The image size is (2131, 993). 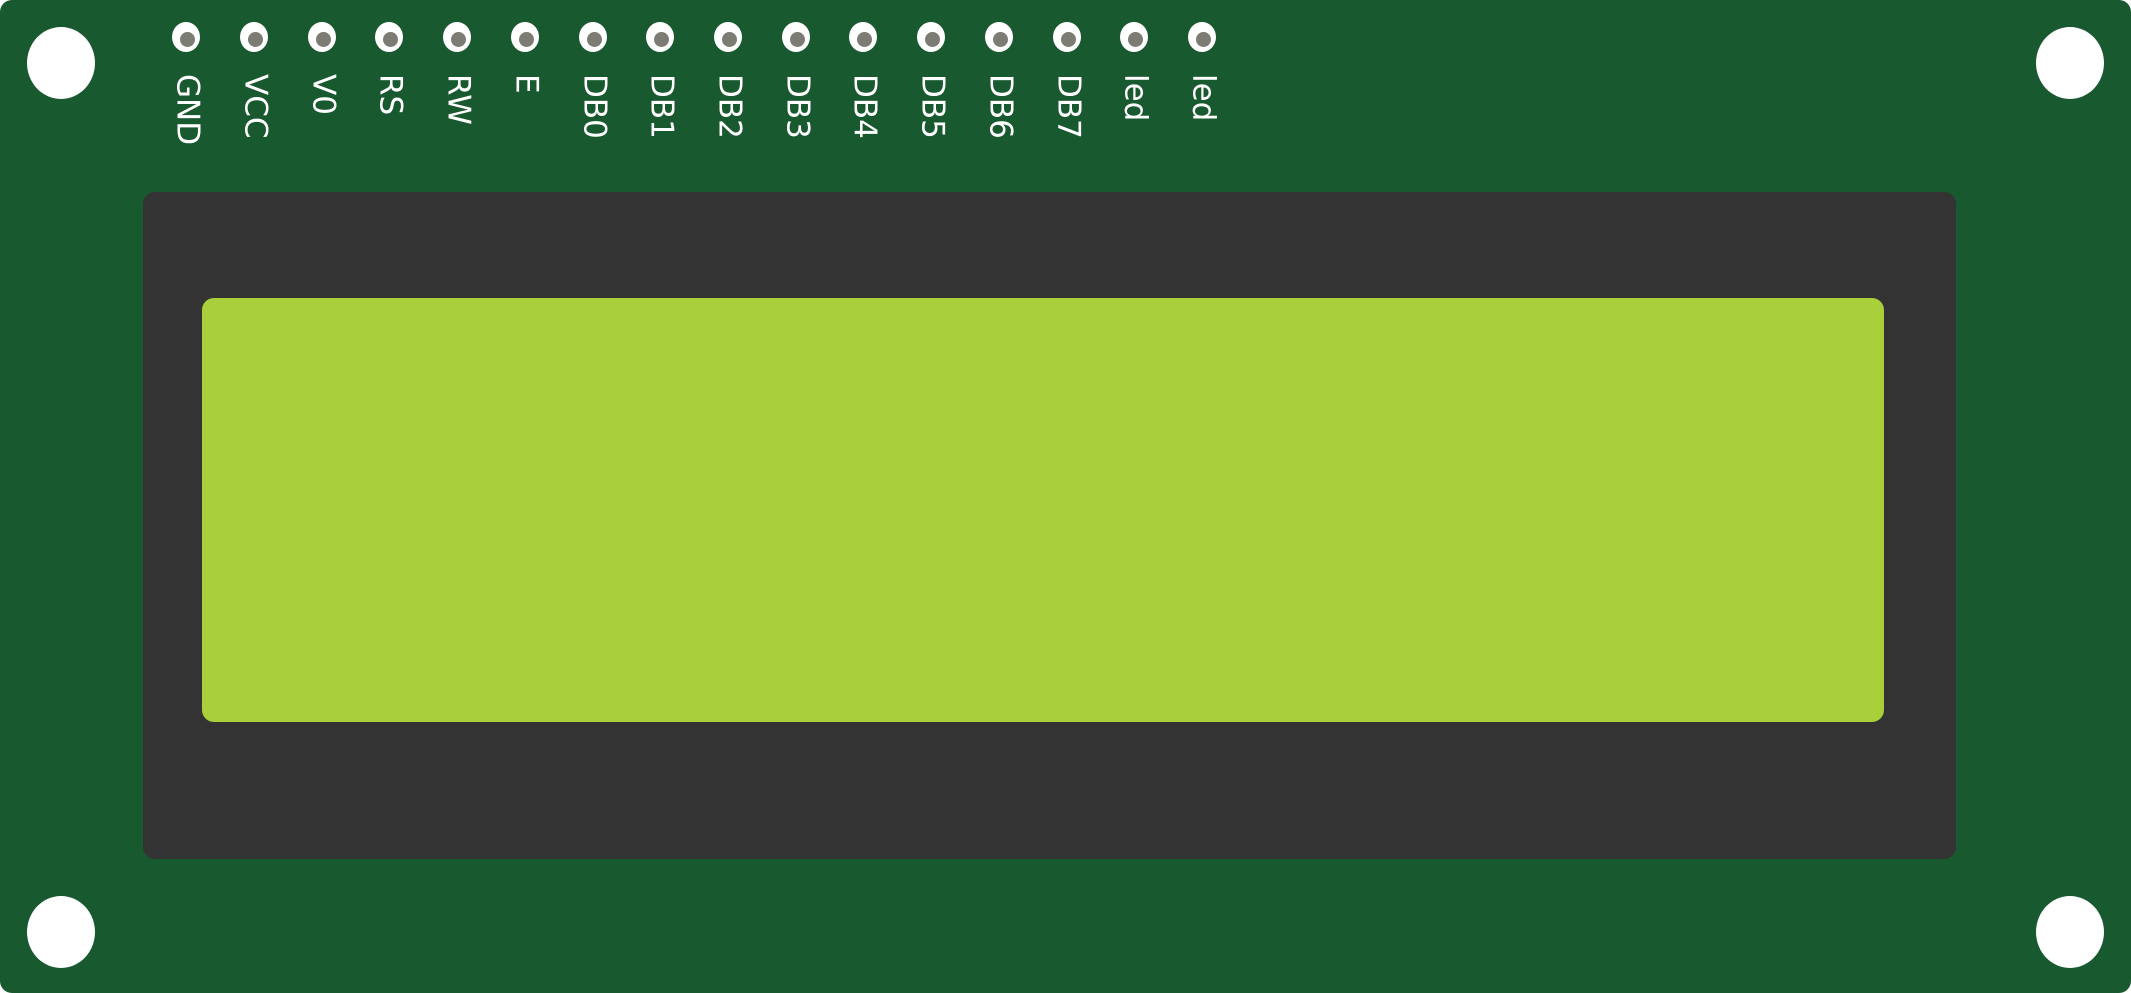 I want to click on pin-db0, so click(x=593, y=37).